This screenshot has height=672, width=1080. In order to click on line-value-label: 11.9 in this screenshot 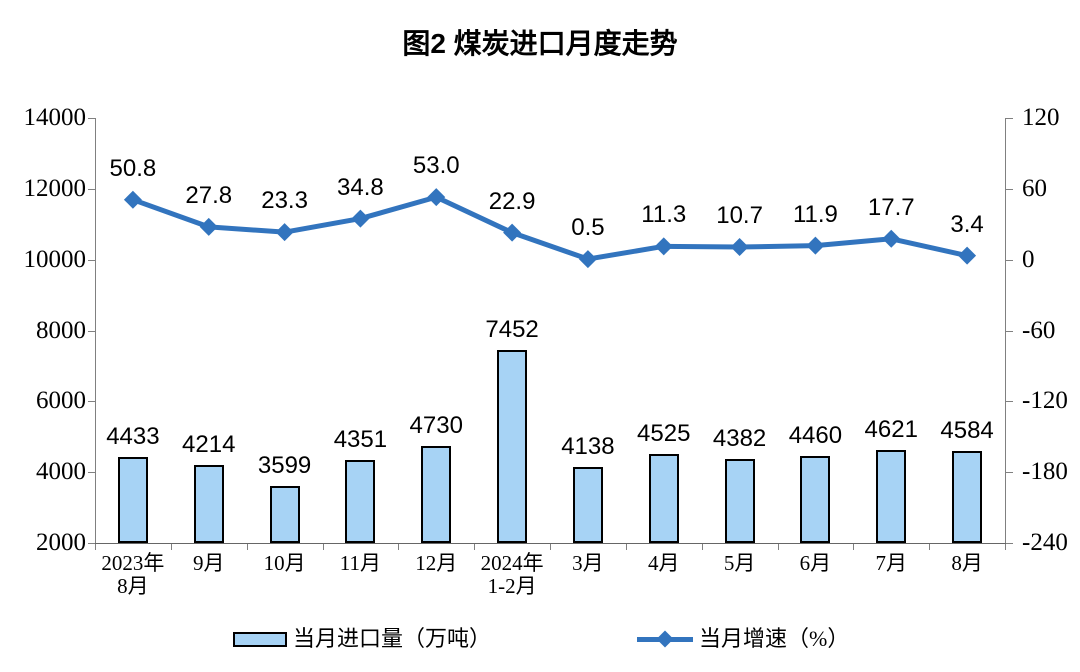, I will do `click(815, 214)`.